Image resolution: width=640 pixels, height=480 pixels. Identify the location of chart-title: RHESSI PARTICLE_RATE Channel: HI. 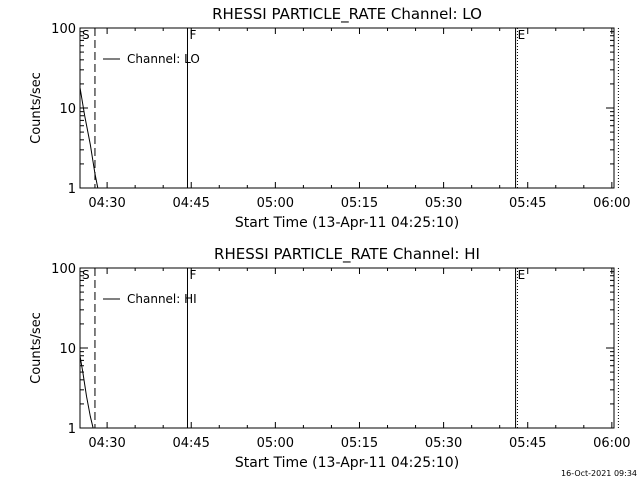
(347, 254).